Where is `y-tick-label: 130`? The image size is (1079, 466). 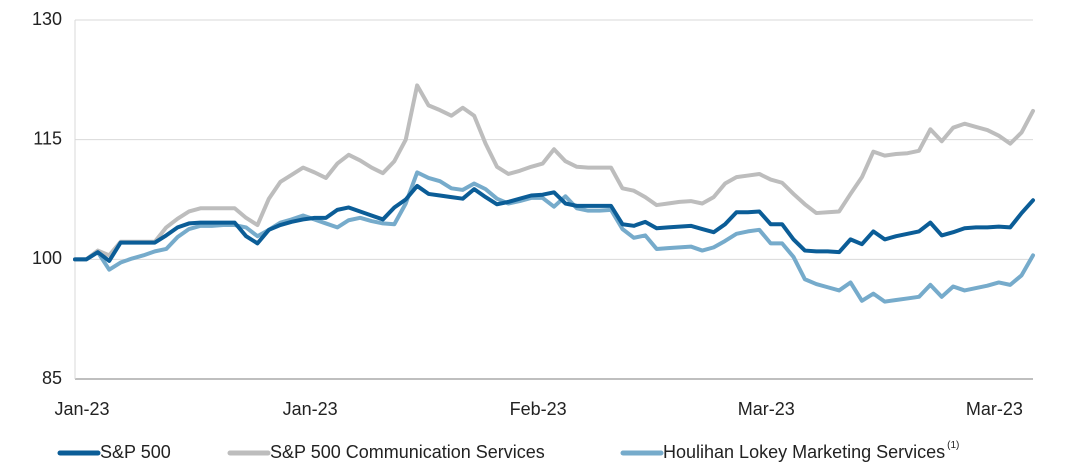 y-tick-label: 130 is located at coordinates (47, 19).